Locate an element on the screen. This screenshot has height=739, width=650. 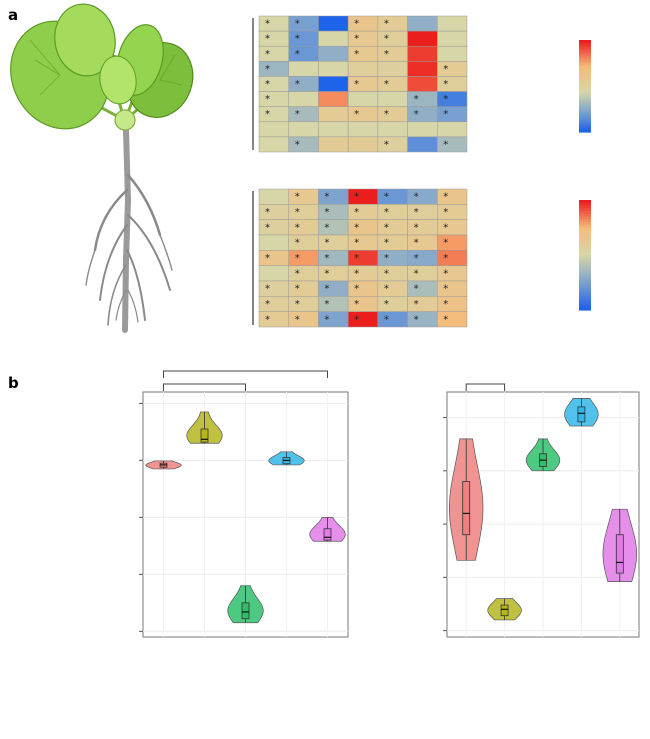
plant-illustration is located at coordinates (102, 168).